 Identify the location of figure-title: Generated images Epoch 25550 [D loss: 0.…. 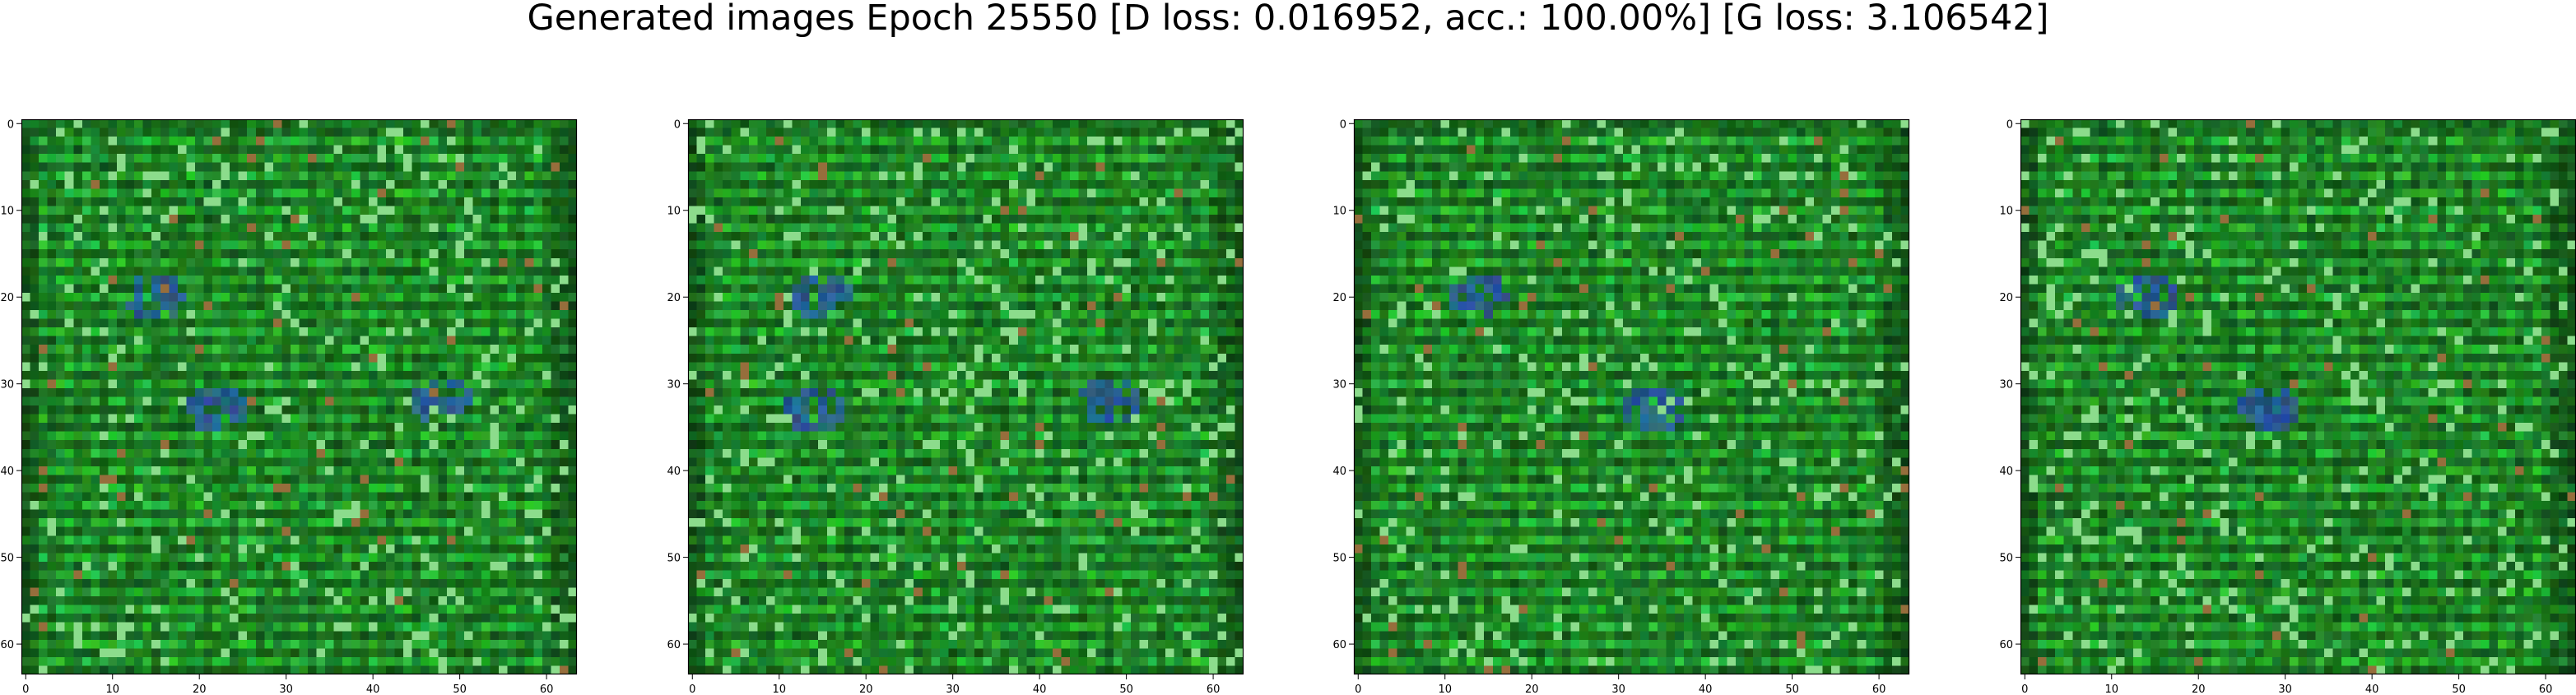
(1288, 19).